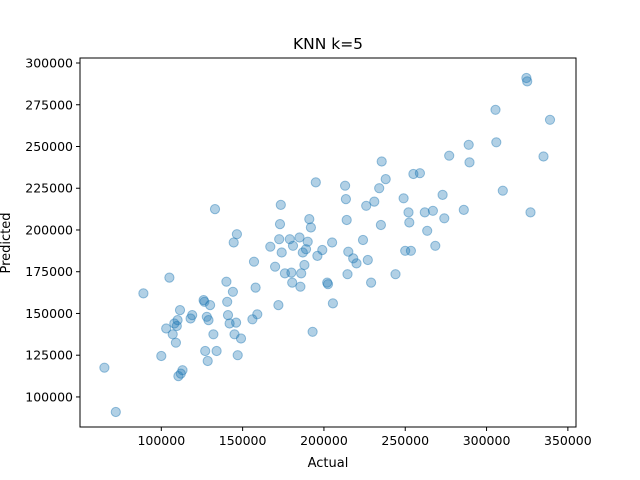 The height and width of the screenshot is (480, 640). What do you see at coordinates (405, 440) in the screenshot?
I see `x-tick-label-3: 250000` at bounding box center [405, 440].